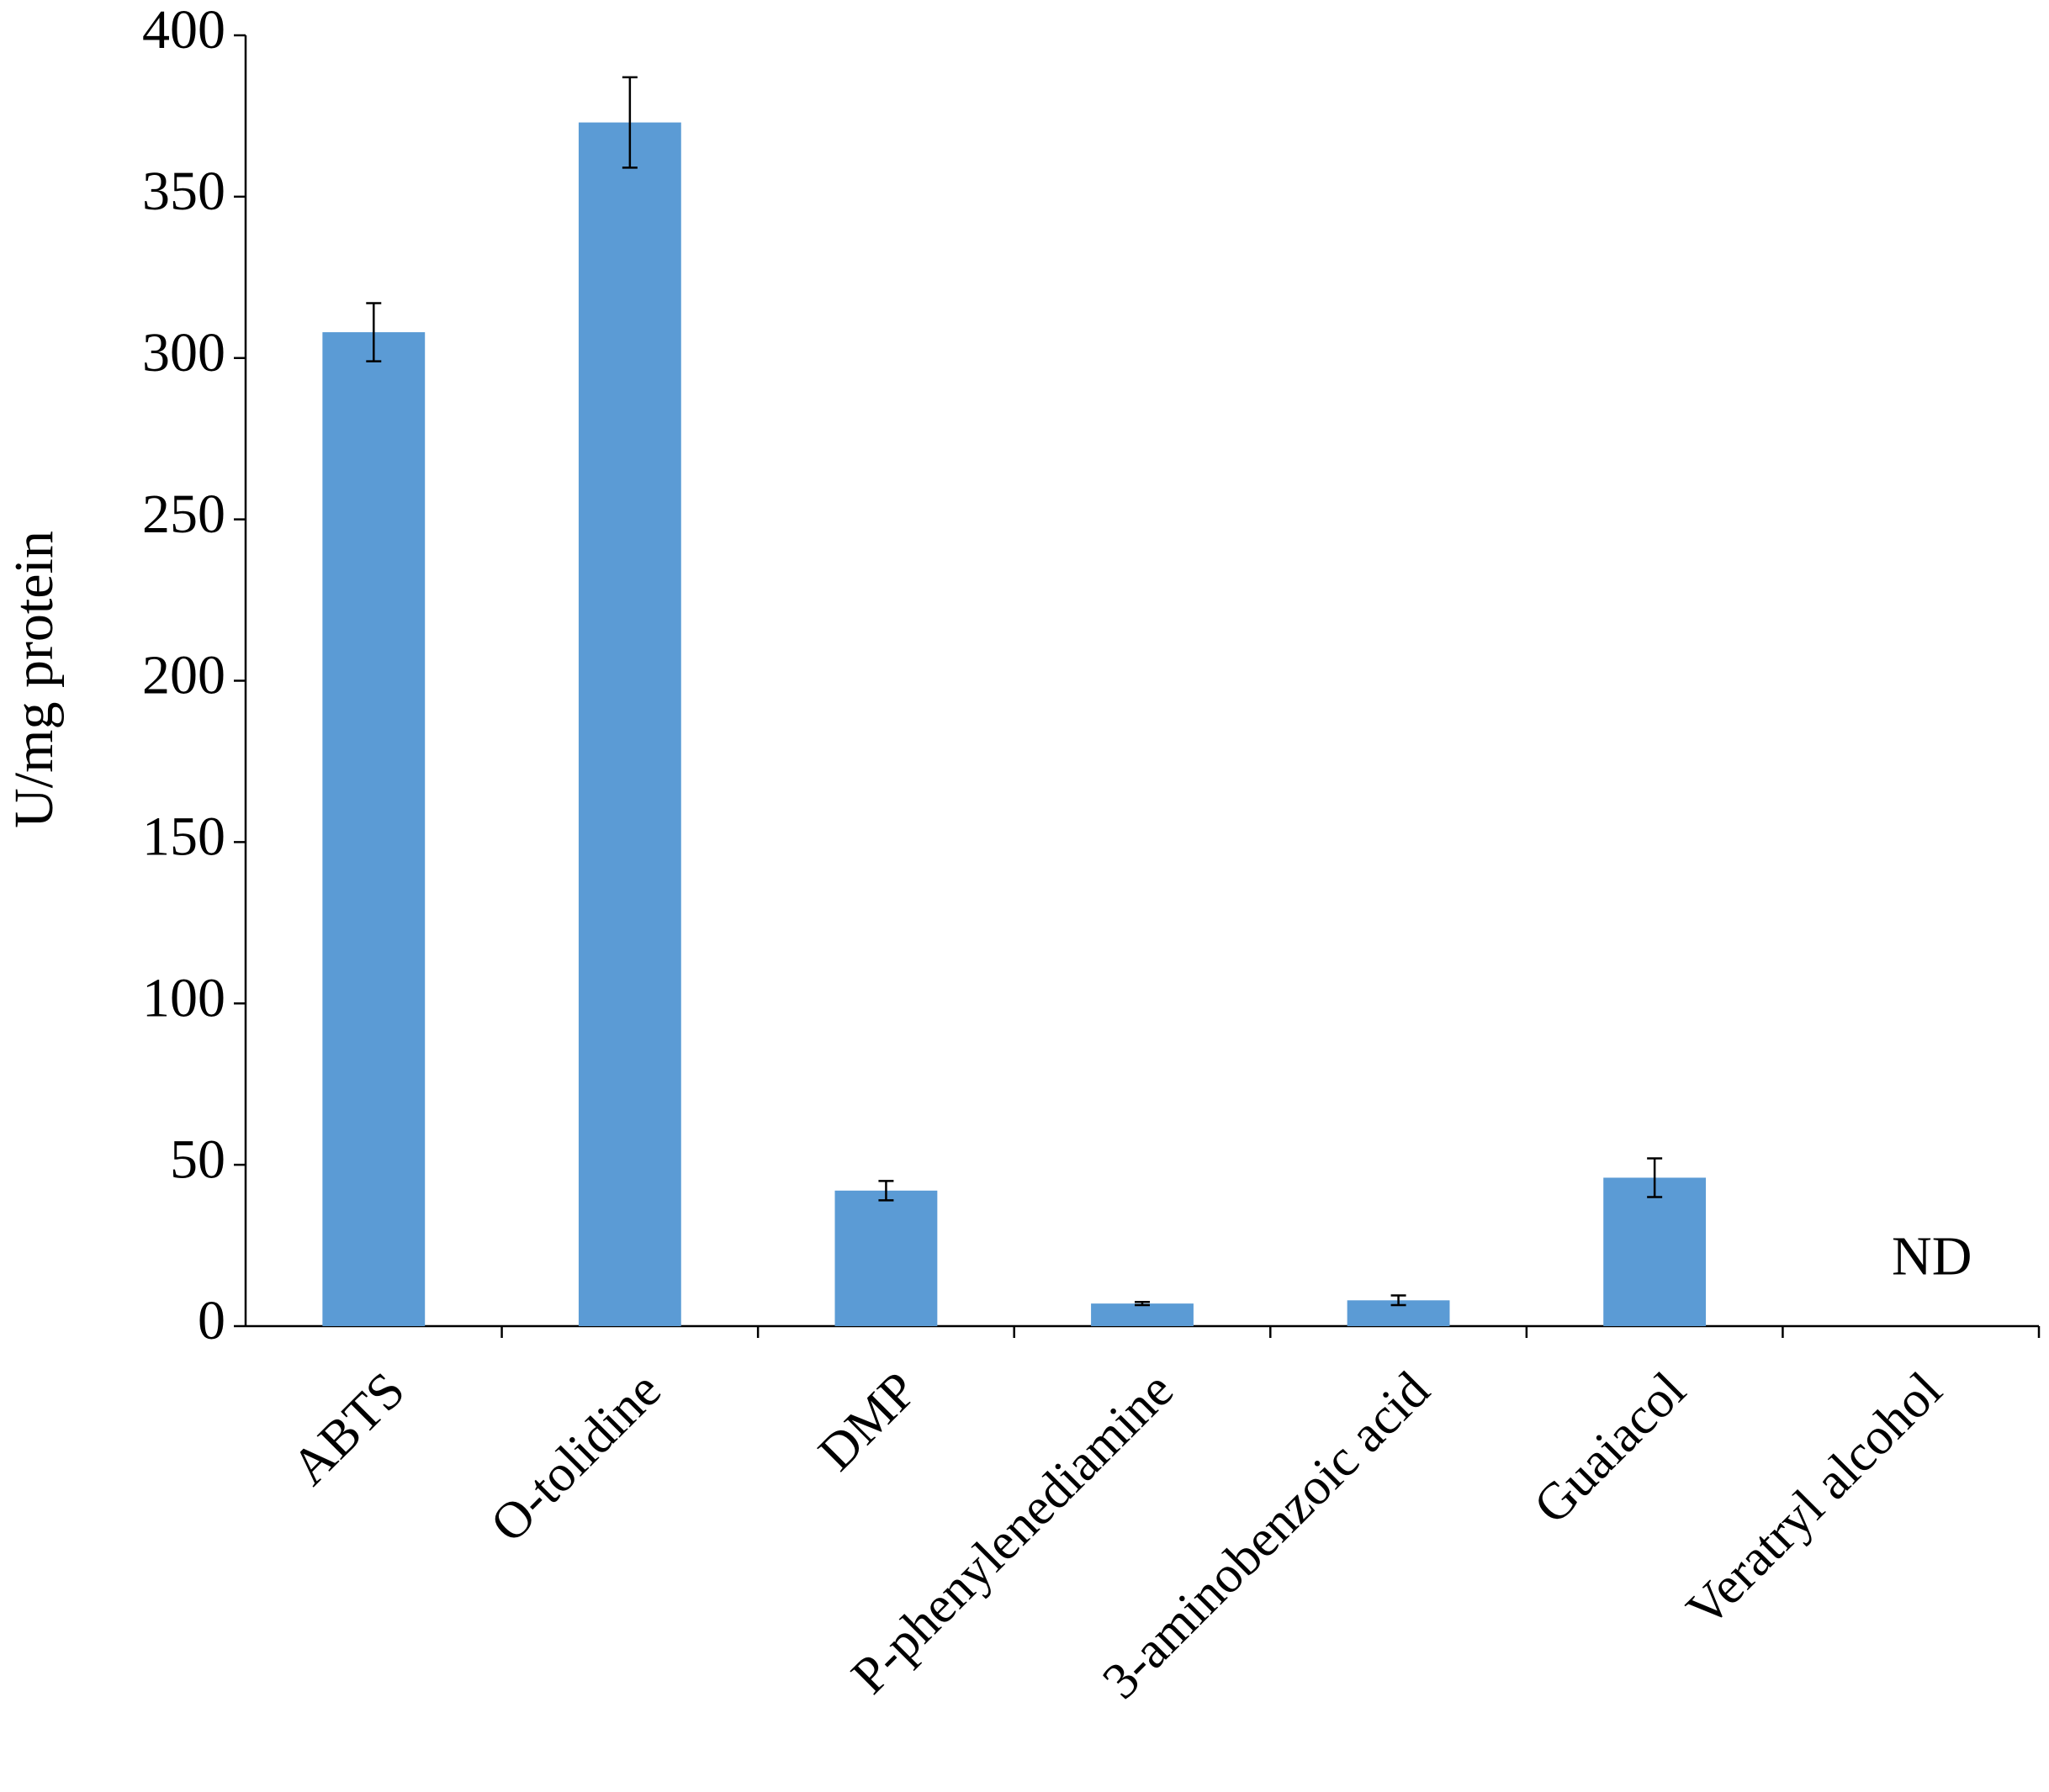 This screenshot has height=1792, width=2049. I want to click on y-tick-label: 150, so click(183, 837).